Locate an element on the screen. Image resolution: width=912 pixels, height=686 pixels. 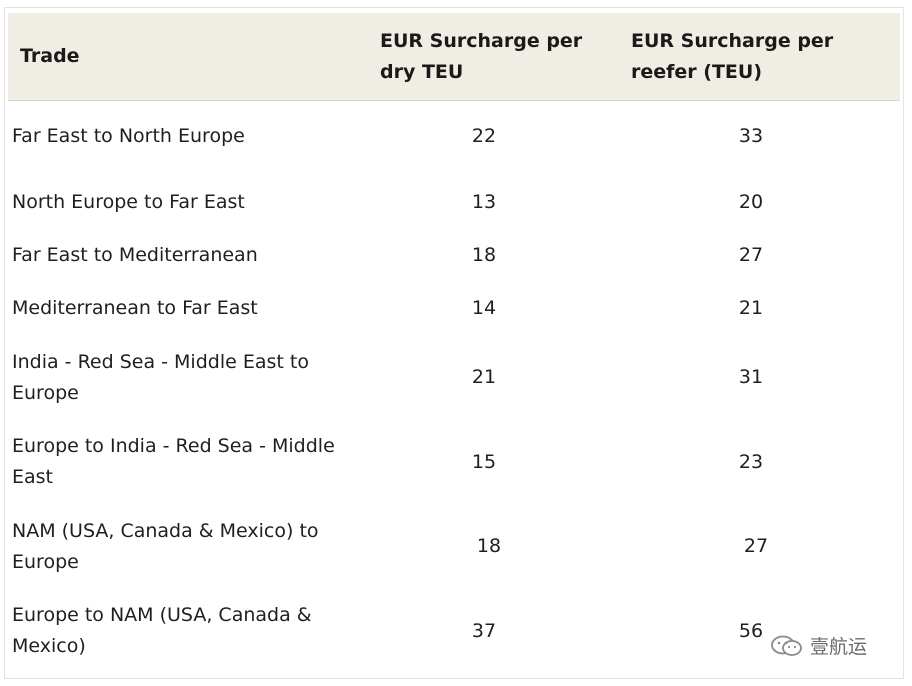
header-reefer-surcharge: EUR Surcharge per reefer (TEU) is located at coordinates (732, 56).